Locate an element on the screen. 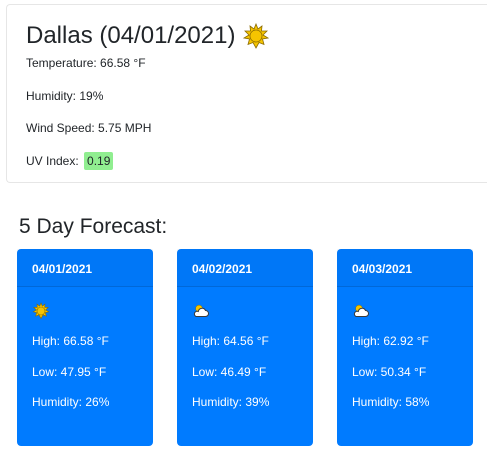  wind-speed-text: Wind Speed: 5.75 MPH is located at coordinates (89, 128).